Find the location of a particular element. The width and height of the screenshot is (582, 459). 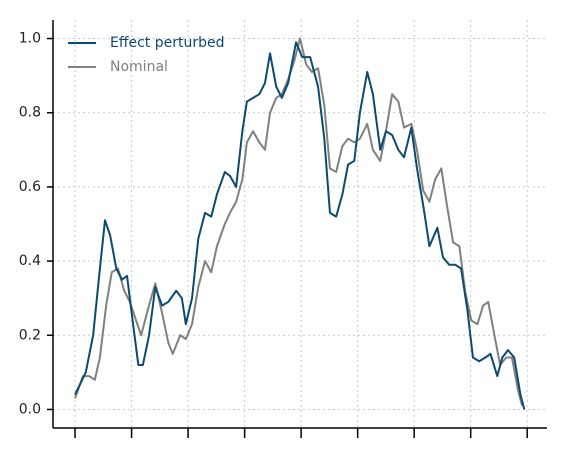

y-tick-label: 1.0 is located at coordinates (30, 39).